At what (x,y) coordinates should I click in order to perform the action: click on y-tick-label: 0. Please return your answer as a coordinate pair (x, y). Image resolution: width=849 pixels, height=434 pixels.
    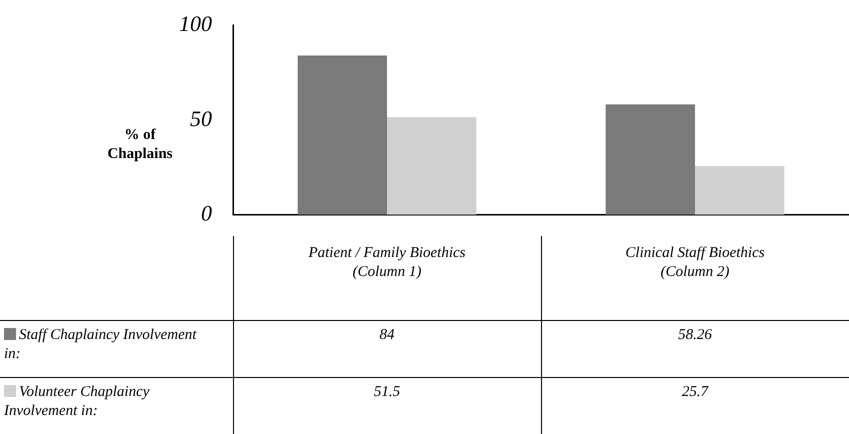
    Looking at the image, I should click on (206, 213).